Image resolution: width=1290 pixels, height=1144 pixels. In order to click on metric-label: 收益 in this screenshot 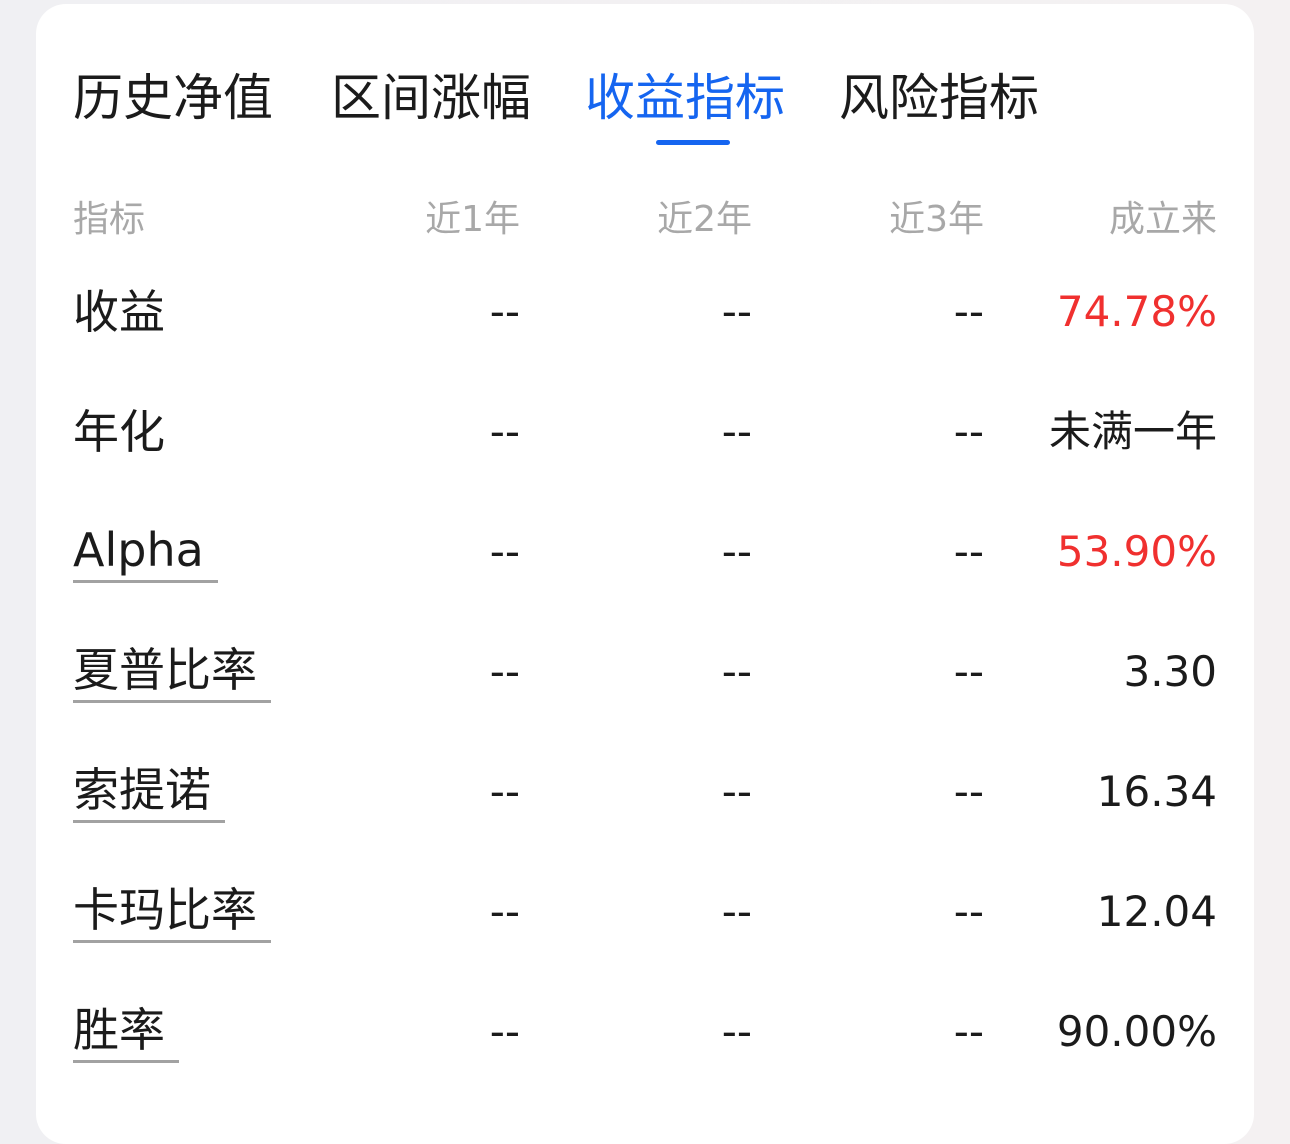, I will do `click(119, 312)`.